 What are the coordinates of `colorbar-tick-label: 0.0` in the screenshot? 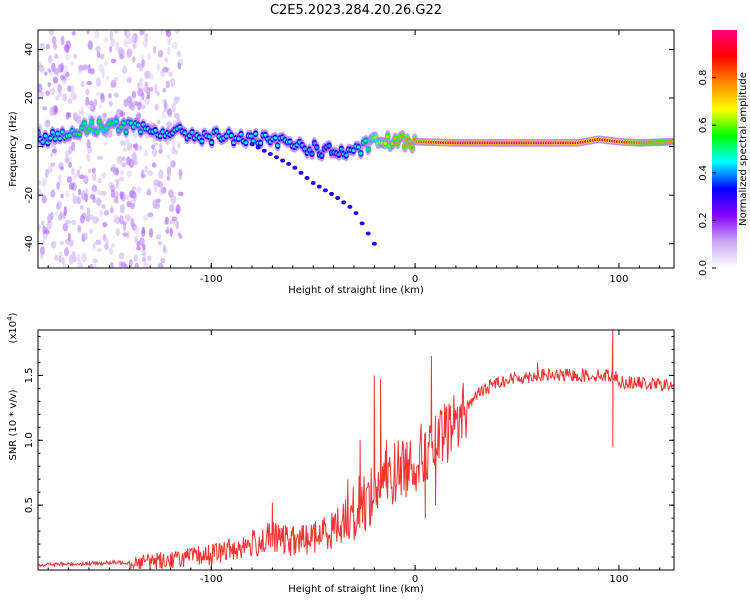 It's located at (703, 268).